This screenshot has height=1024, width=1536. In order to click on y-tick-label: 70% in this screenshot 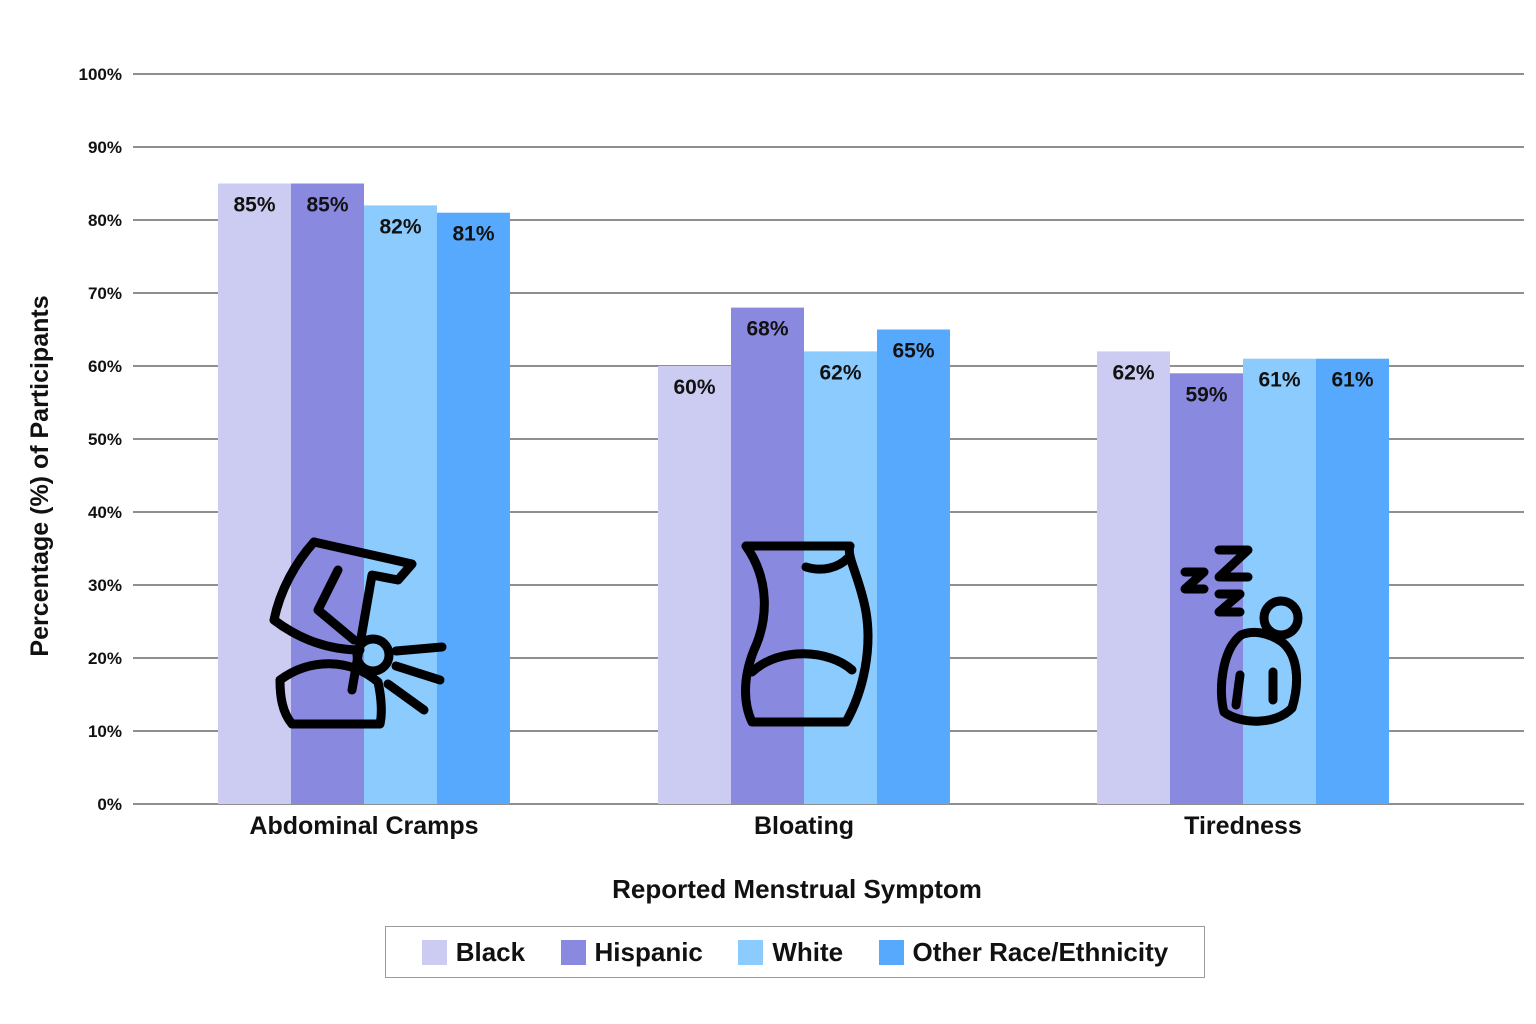, I will do `click(105, 293)`.